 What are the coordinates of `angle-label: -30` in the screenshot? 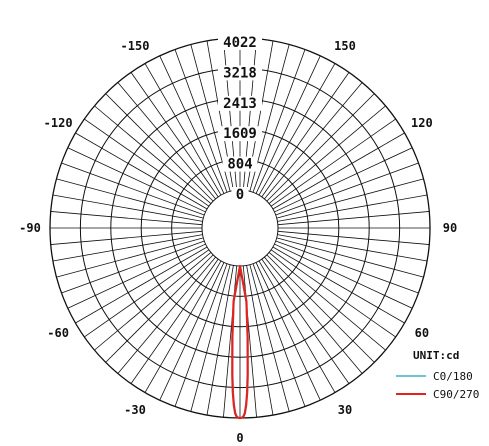 It's located at (135, 410).